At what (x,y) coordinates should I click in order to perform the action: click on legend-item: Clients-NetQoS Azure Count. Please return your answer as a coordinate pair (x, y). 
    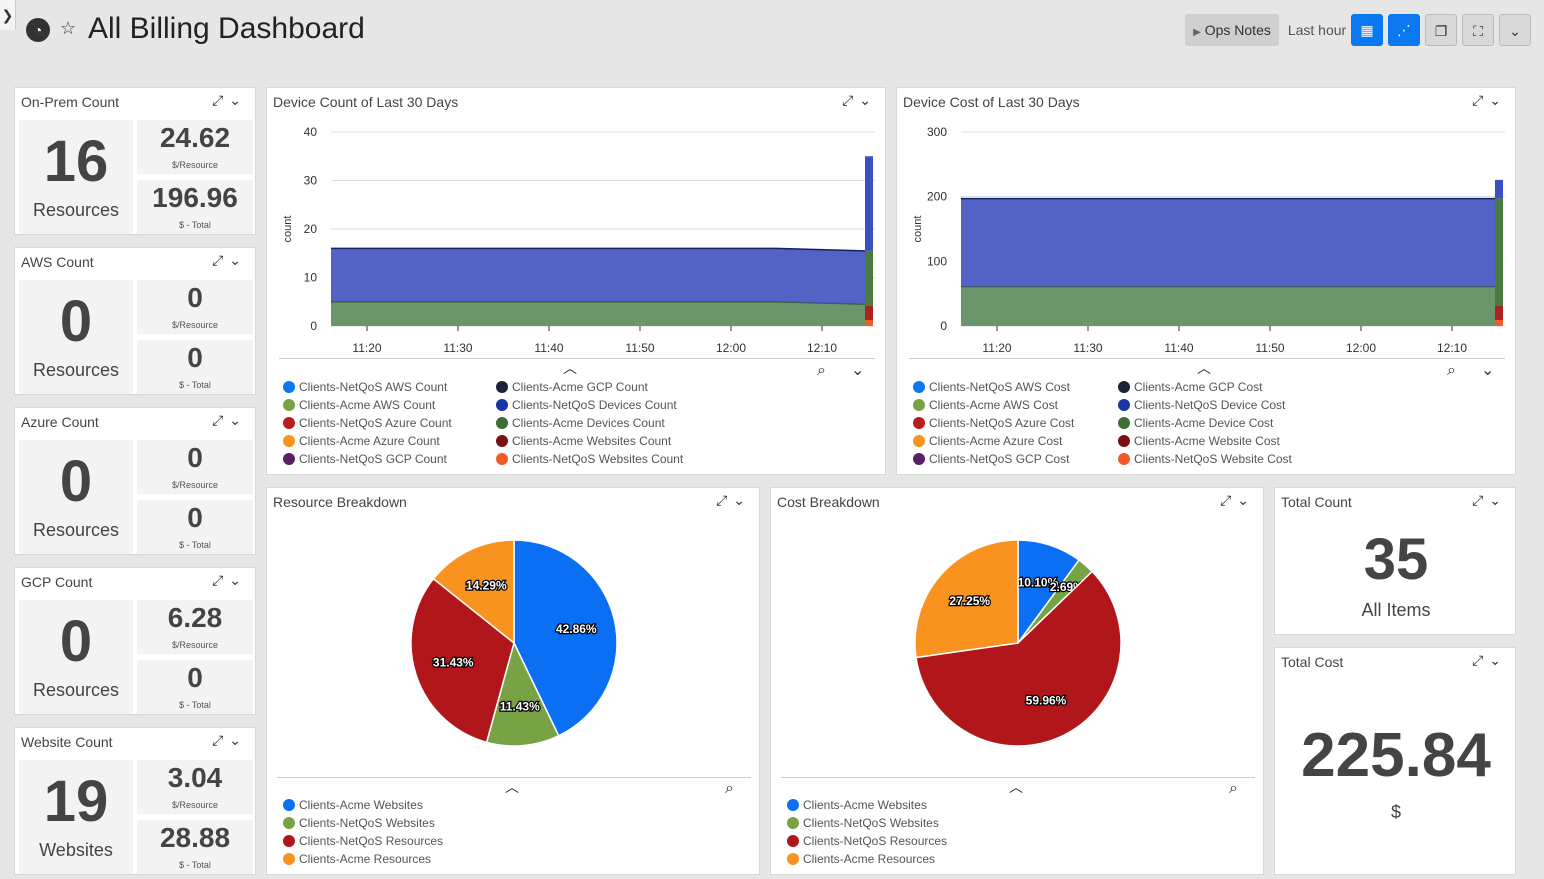
    Looking at the image, I should click on (367, 423).